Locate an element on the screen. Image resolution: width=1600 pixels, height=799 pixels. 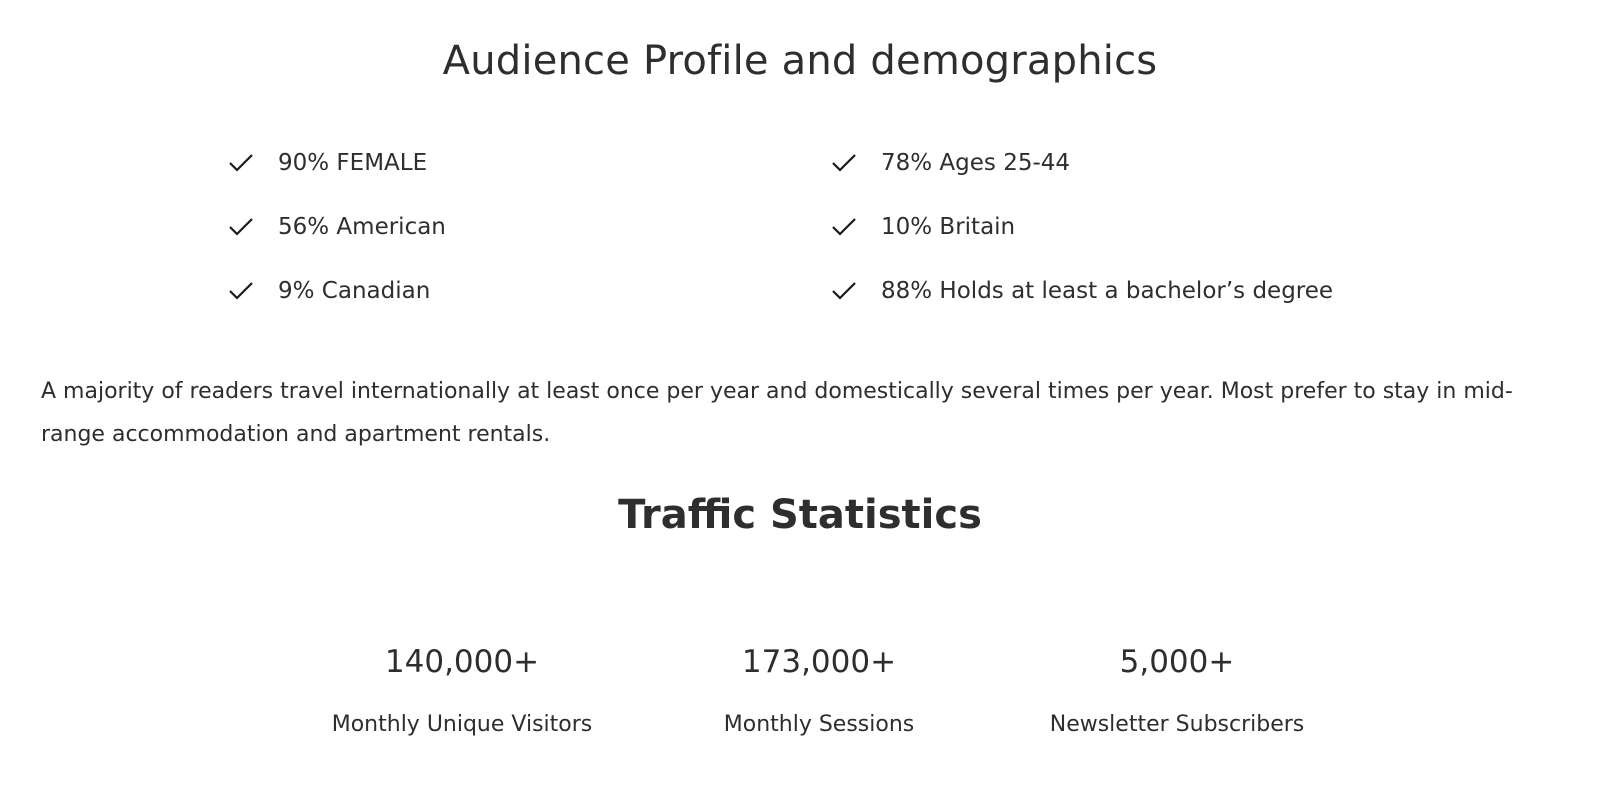
list-item: 88% Holds at least a bachelor’s degree is located at coordinates (1082, 291).